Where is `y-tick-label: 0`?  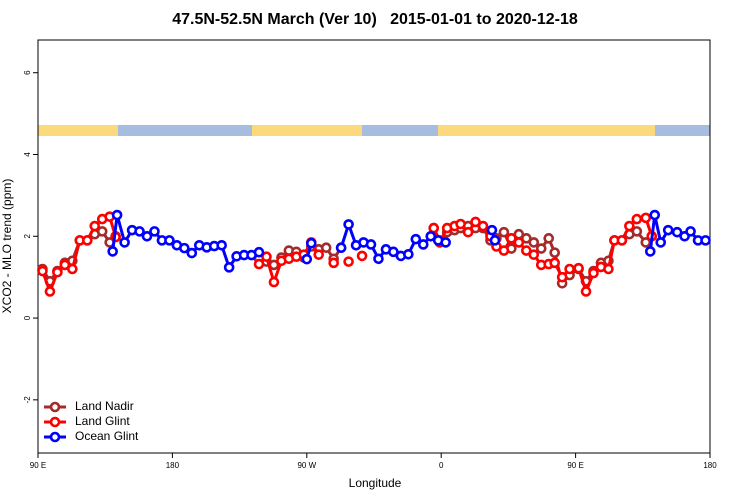 y-tick-label: 0 is located at coordinates (27, 317).